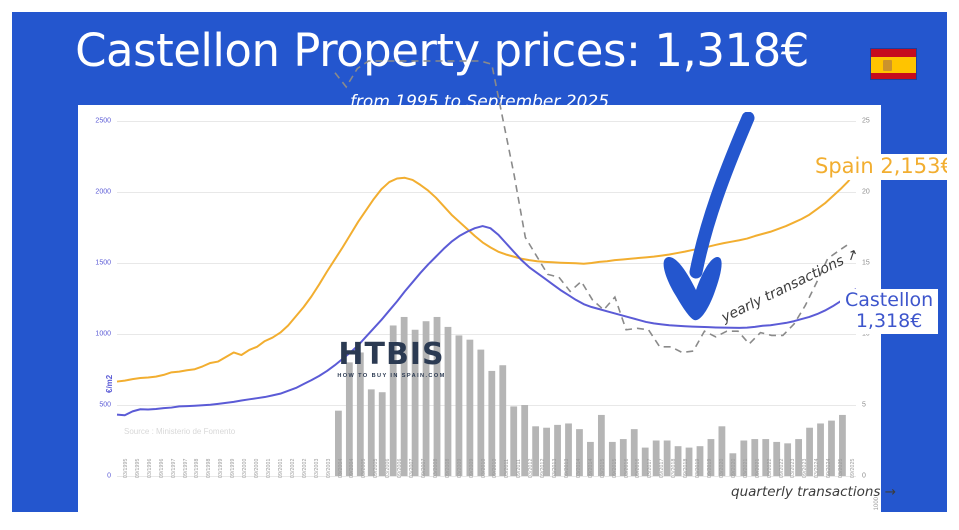 The height and width of the screenshot is (530, 959). I want to click on x-tick-label: 03/2010, so click(483, 468).